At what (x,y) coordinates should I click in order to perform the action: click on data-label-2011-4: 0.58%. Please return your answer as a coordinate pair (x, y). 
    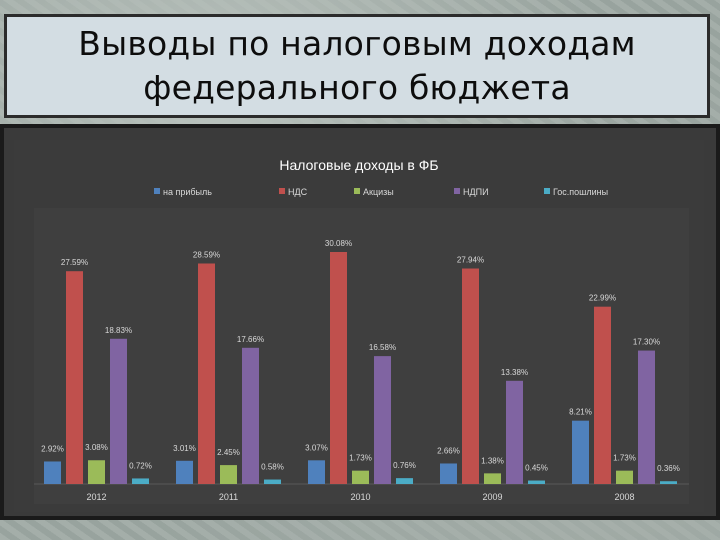
    Looking at the image, I should click on (272, 467).